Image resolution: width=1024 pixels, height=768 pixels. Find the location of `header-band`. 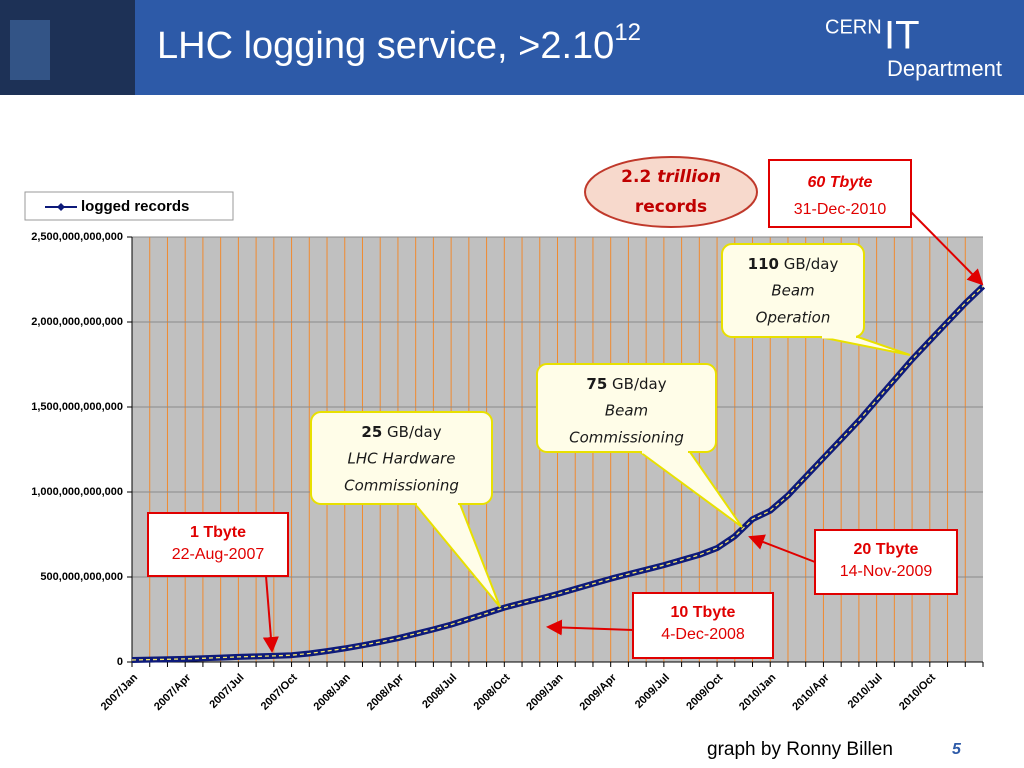

header-band is located at coordinates (512, 47).